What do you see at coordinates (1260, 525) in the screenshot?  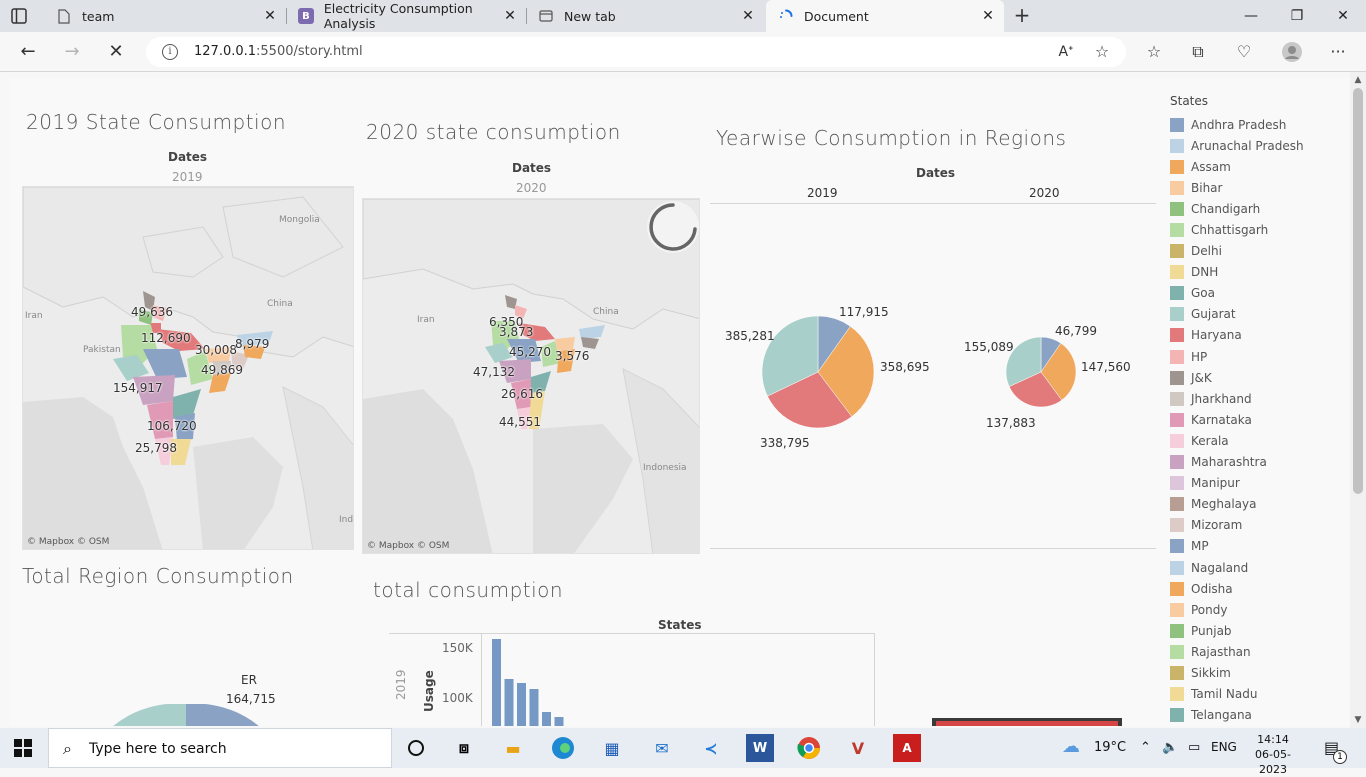 I see `legend-item: Mizoram` at bounding box center [1260, 525].